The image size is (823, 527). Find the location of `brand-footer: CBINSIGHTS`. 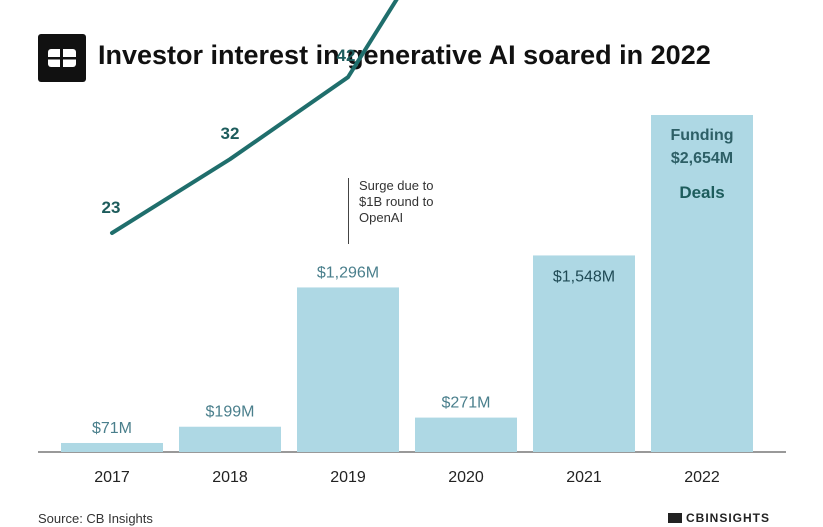

brand-footer: CBINSIGHTS is located at coordinates (719, 518).